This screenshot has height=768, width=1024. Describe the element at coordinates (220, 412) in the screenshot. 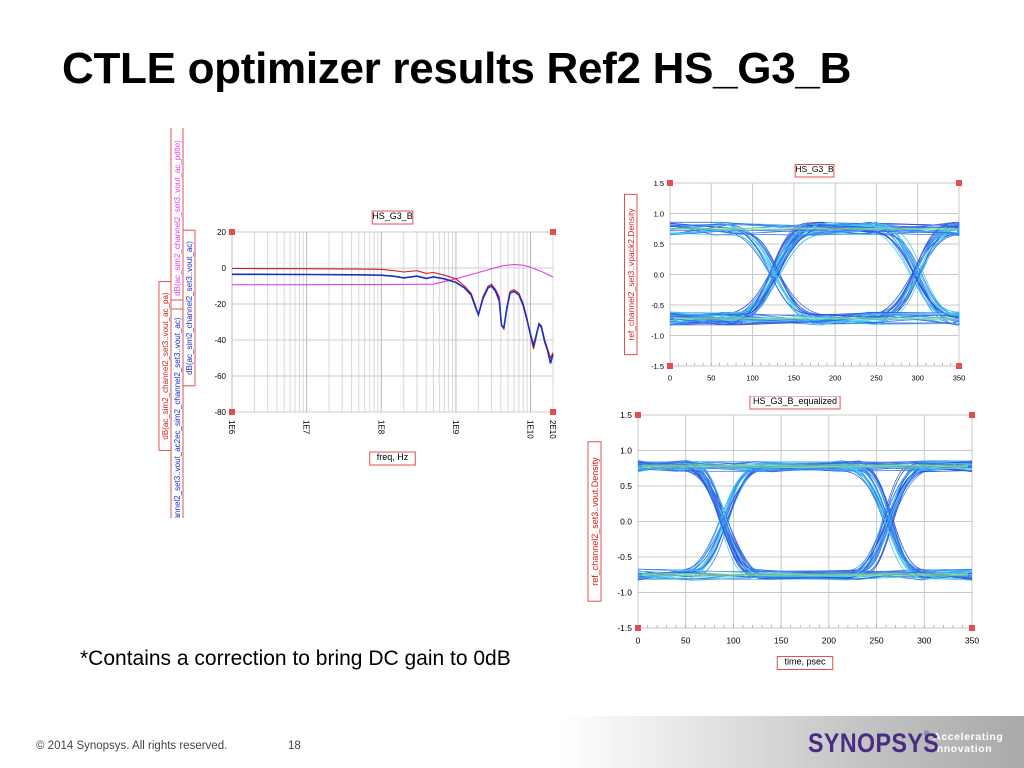

I see `y-tick-label: -80` at that location.